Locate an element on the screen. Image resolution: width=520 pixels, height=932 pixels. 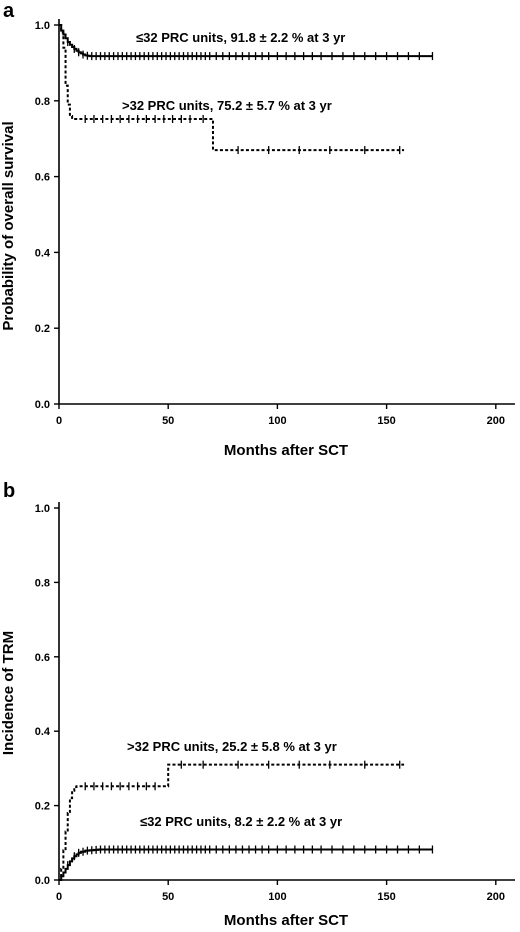
panel-b-ytick-label: 0.0 is located at coordinates (42, 881).